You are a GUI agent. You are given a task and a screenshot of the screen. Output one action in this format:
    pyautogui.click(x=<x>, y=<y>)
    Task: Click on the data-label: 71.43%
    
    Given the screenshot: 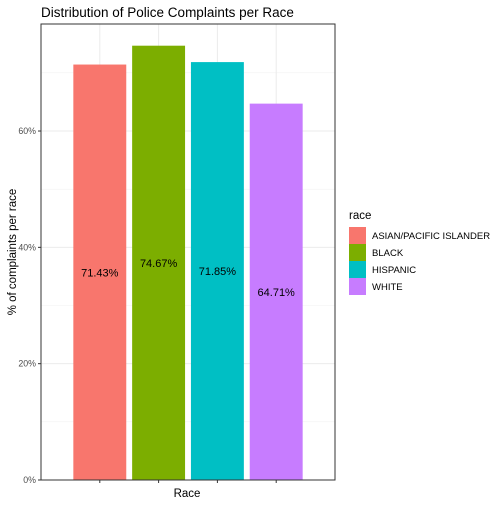 What is the action you would take?
    pyautogui.click(x=100, y=273)
    